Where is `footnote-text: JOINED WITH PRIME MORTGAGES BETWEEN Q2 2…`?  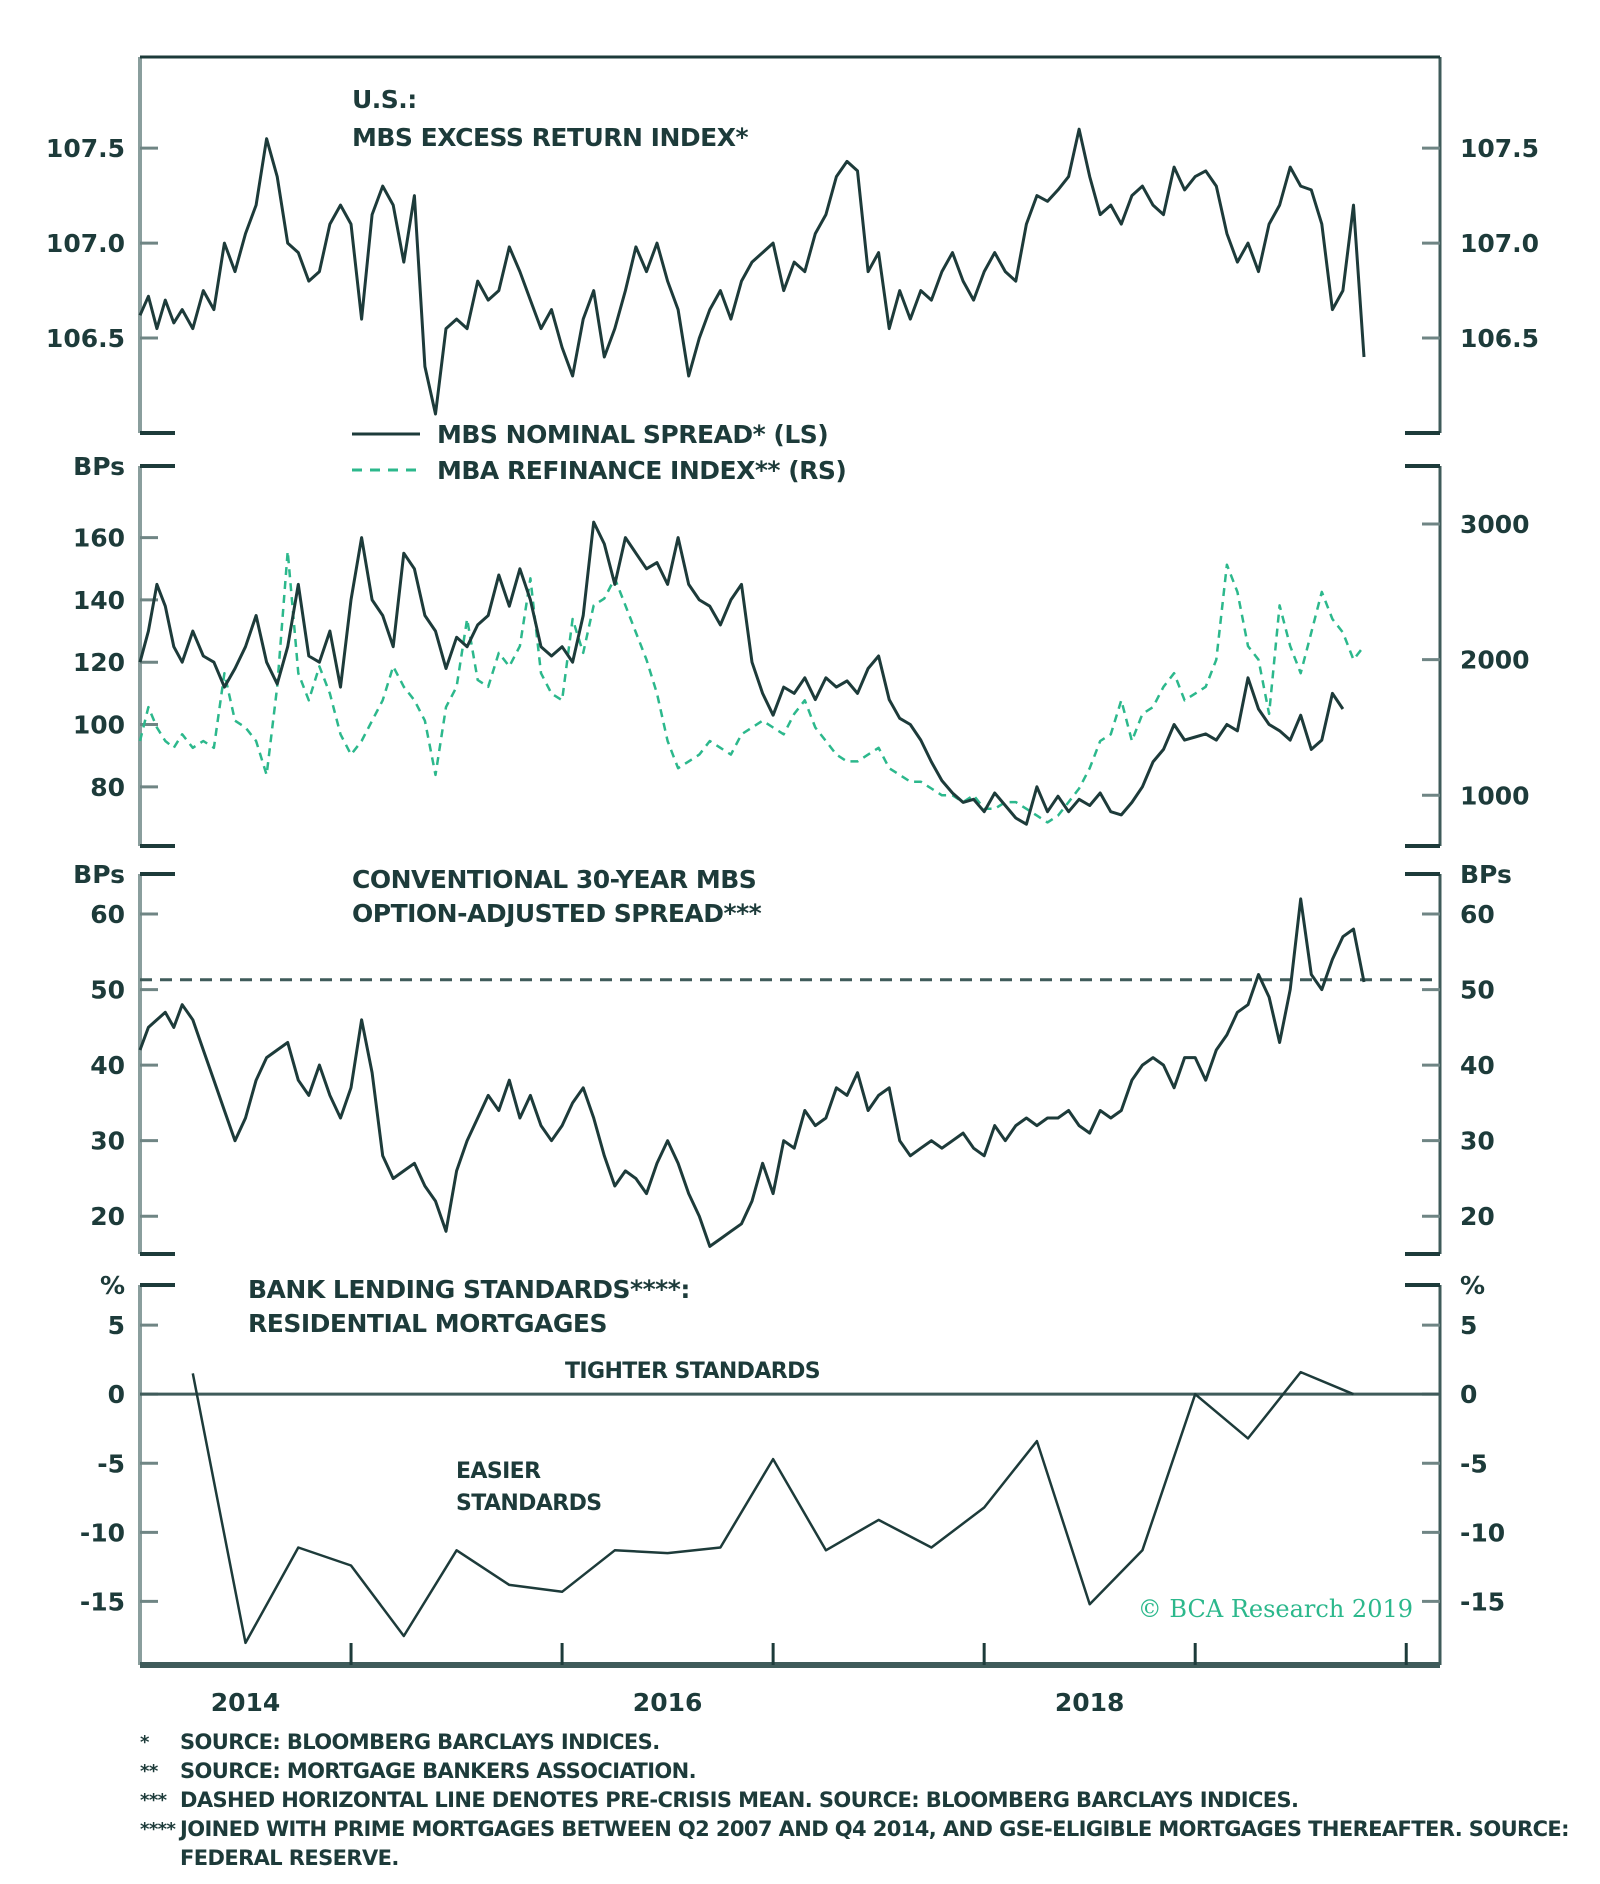 footnote-text: JOINED WITH PRIME MORTGAGES BETWEEN Q2 2… is located at coordinates (875, 1843).